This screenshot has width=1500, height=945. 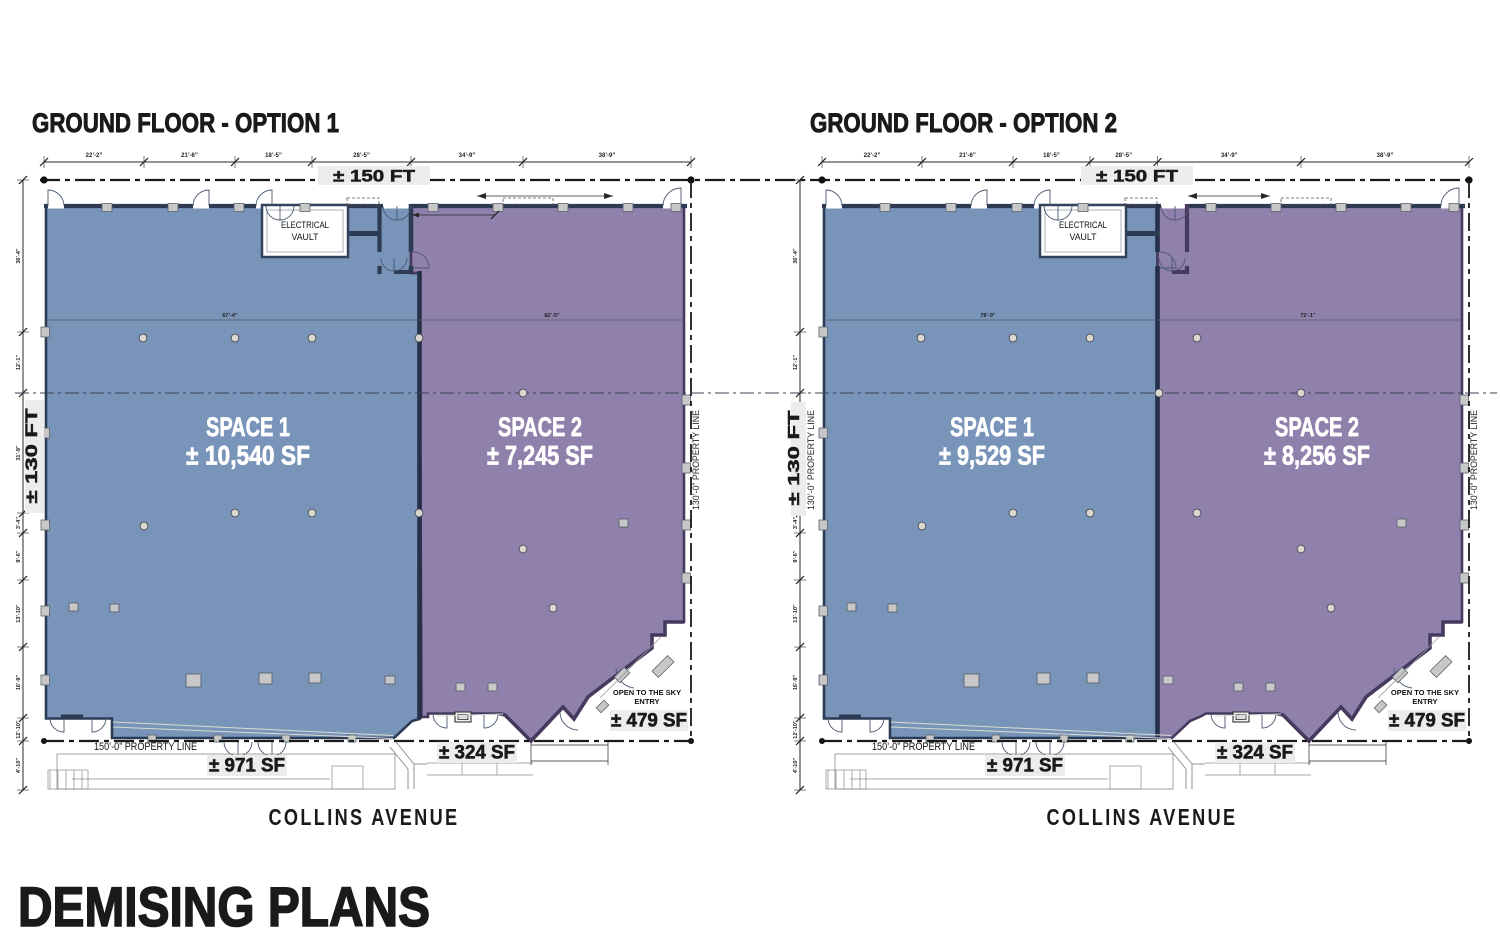 What do you see at coordinates (1317, 456) in the screenshot?
I see `svg-text: ± 8,256 SF` at bounding box center [1317, 456].